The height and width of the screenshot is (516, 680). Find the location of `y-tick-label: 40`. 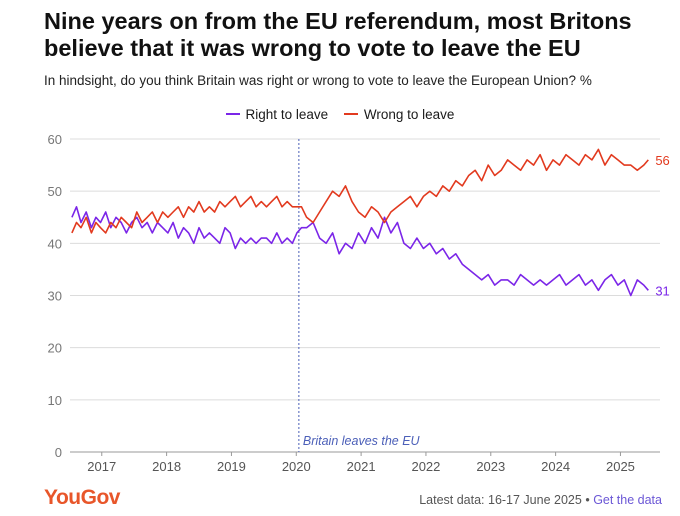

y-tick-label: 40 is located at coordinates (55, 243).